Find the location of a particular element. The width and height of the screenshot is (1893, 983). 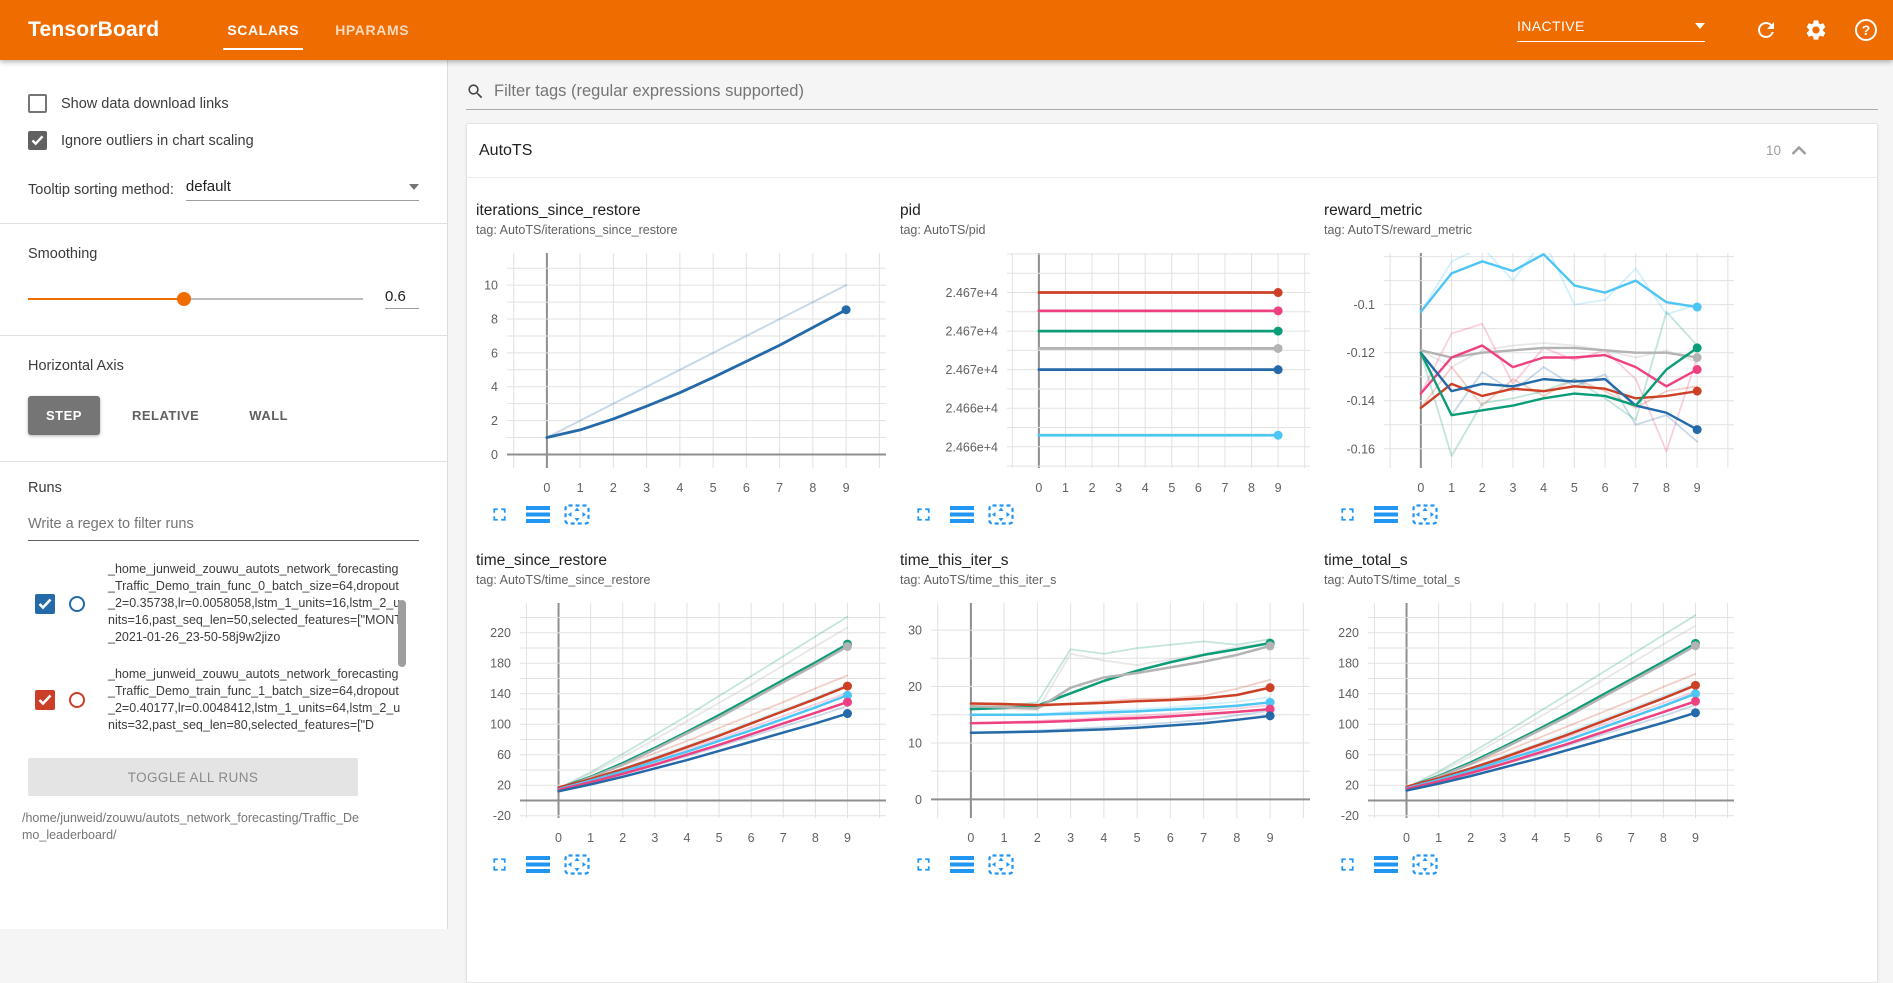

tag-filter-input is located at coordinates (1186, 91).